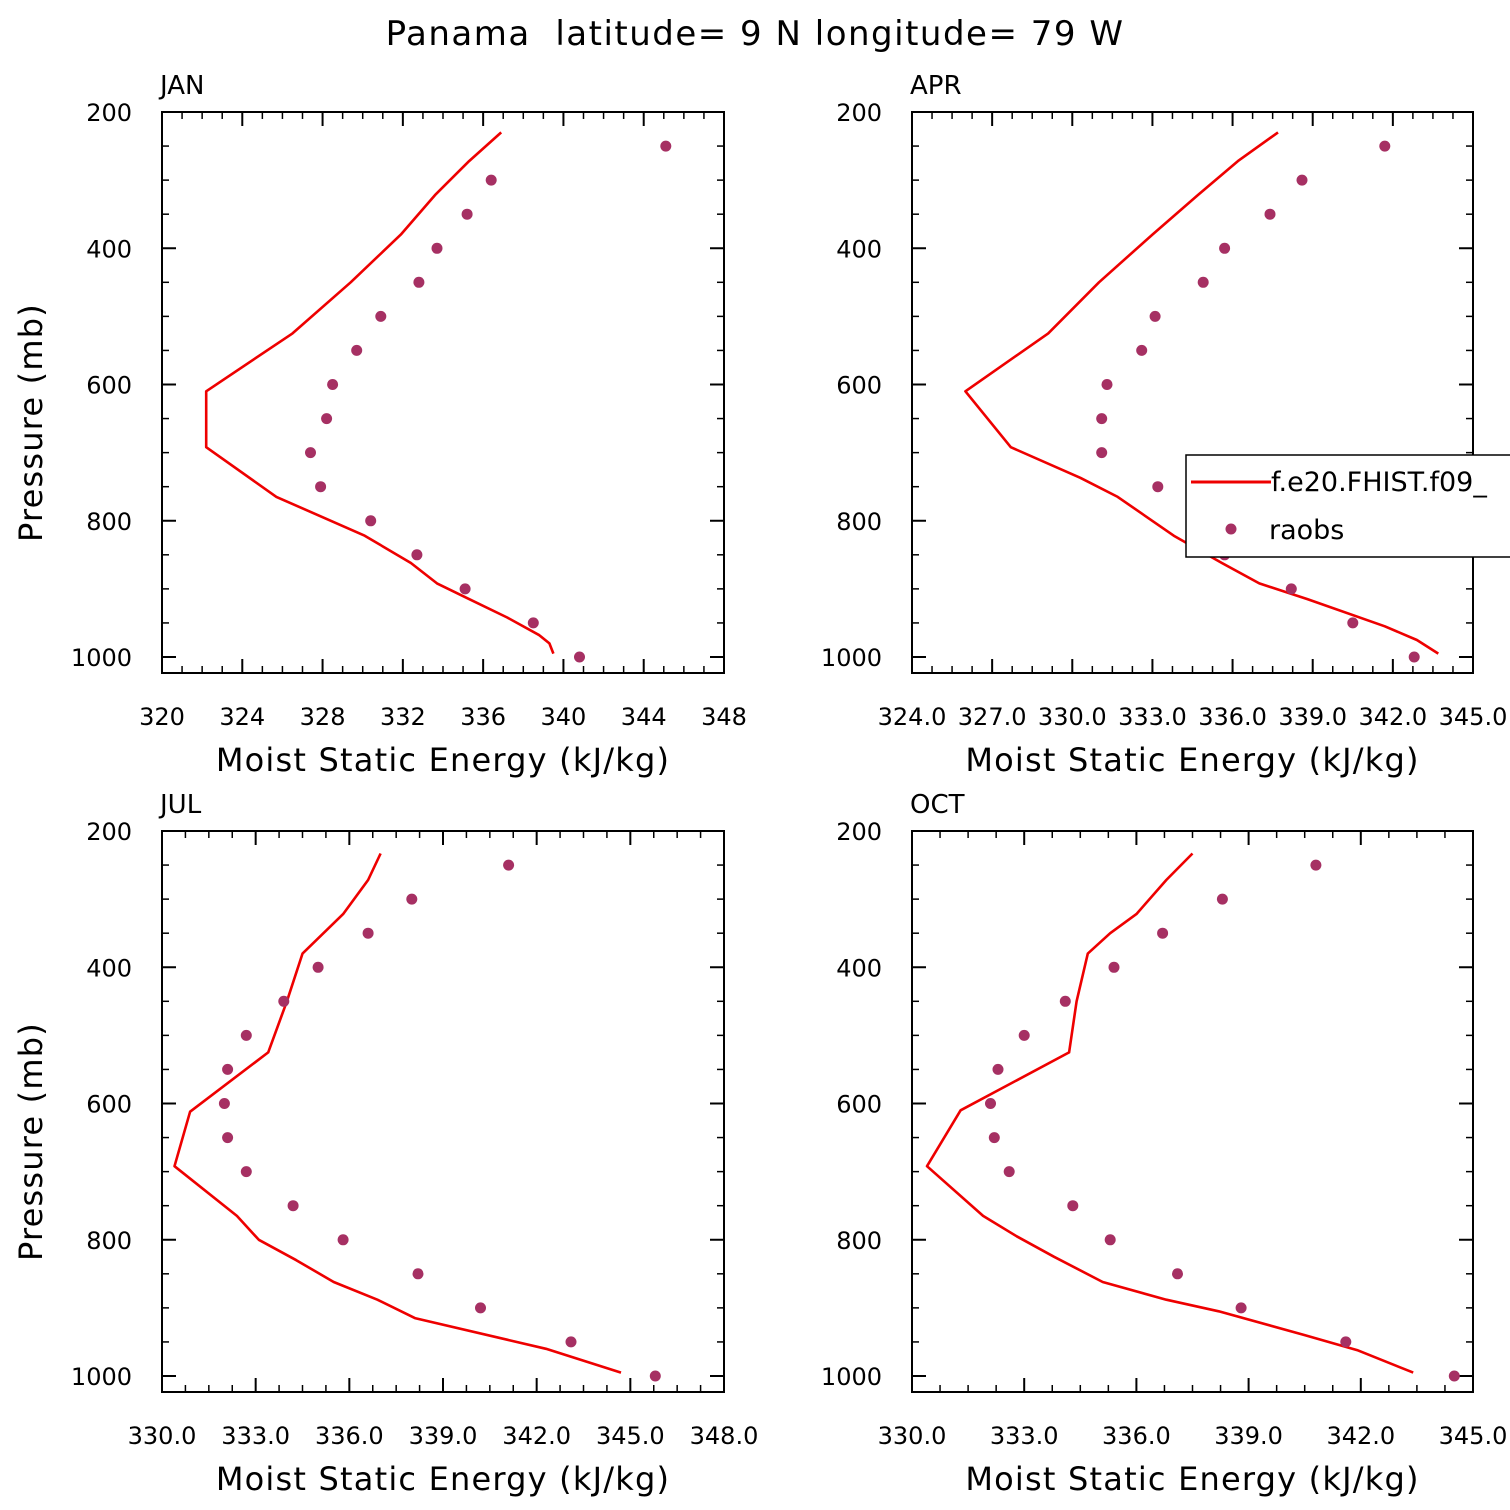 The image size is (1510, 1510). Describe the element at coordinates (162, 717) in the screenshot. I see `x-tick-label: 320` at that location.